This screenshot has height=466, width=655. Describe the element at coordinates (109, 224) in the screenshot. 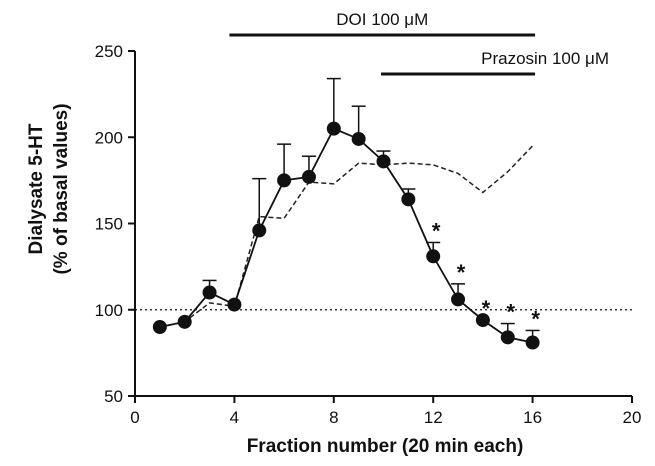

I see `y-tick-label: 150` at that location.